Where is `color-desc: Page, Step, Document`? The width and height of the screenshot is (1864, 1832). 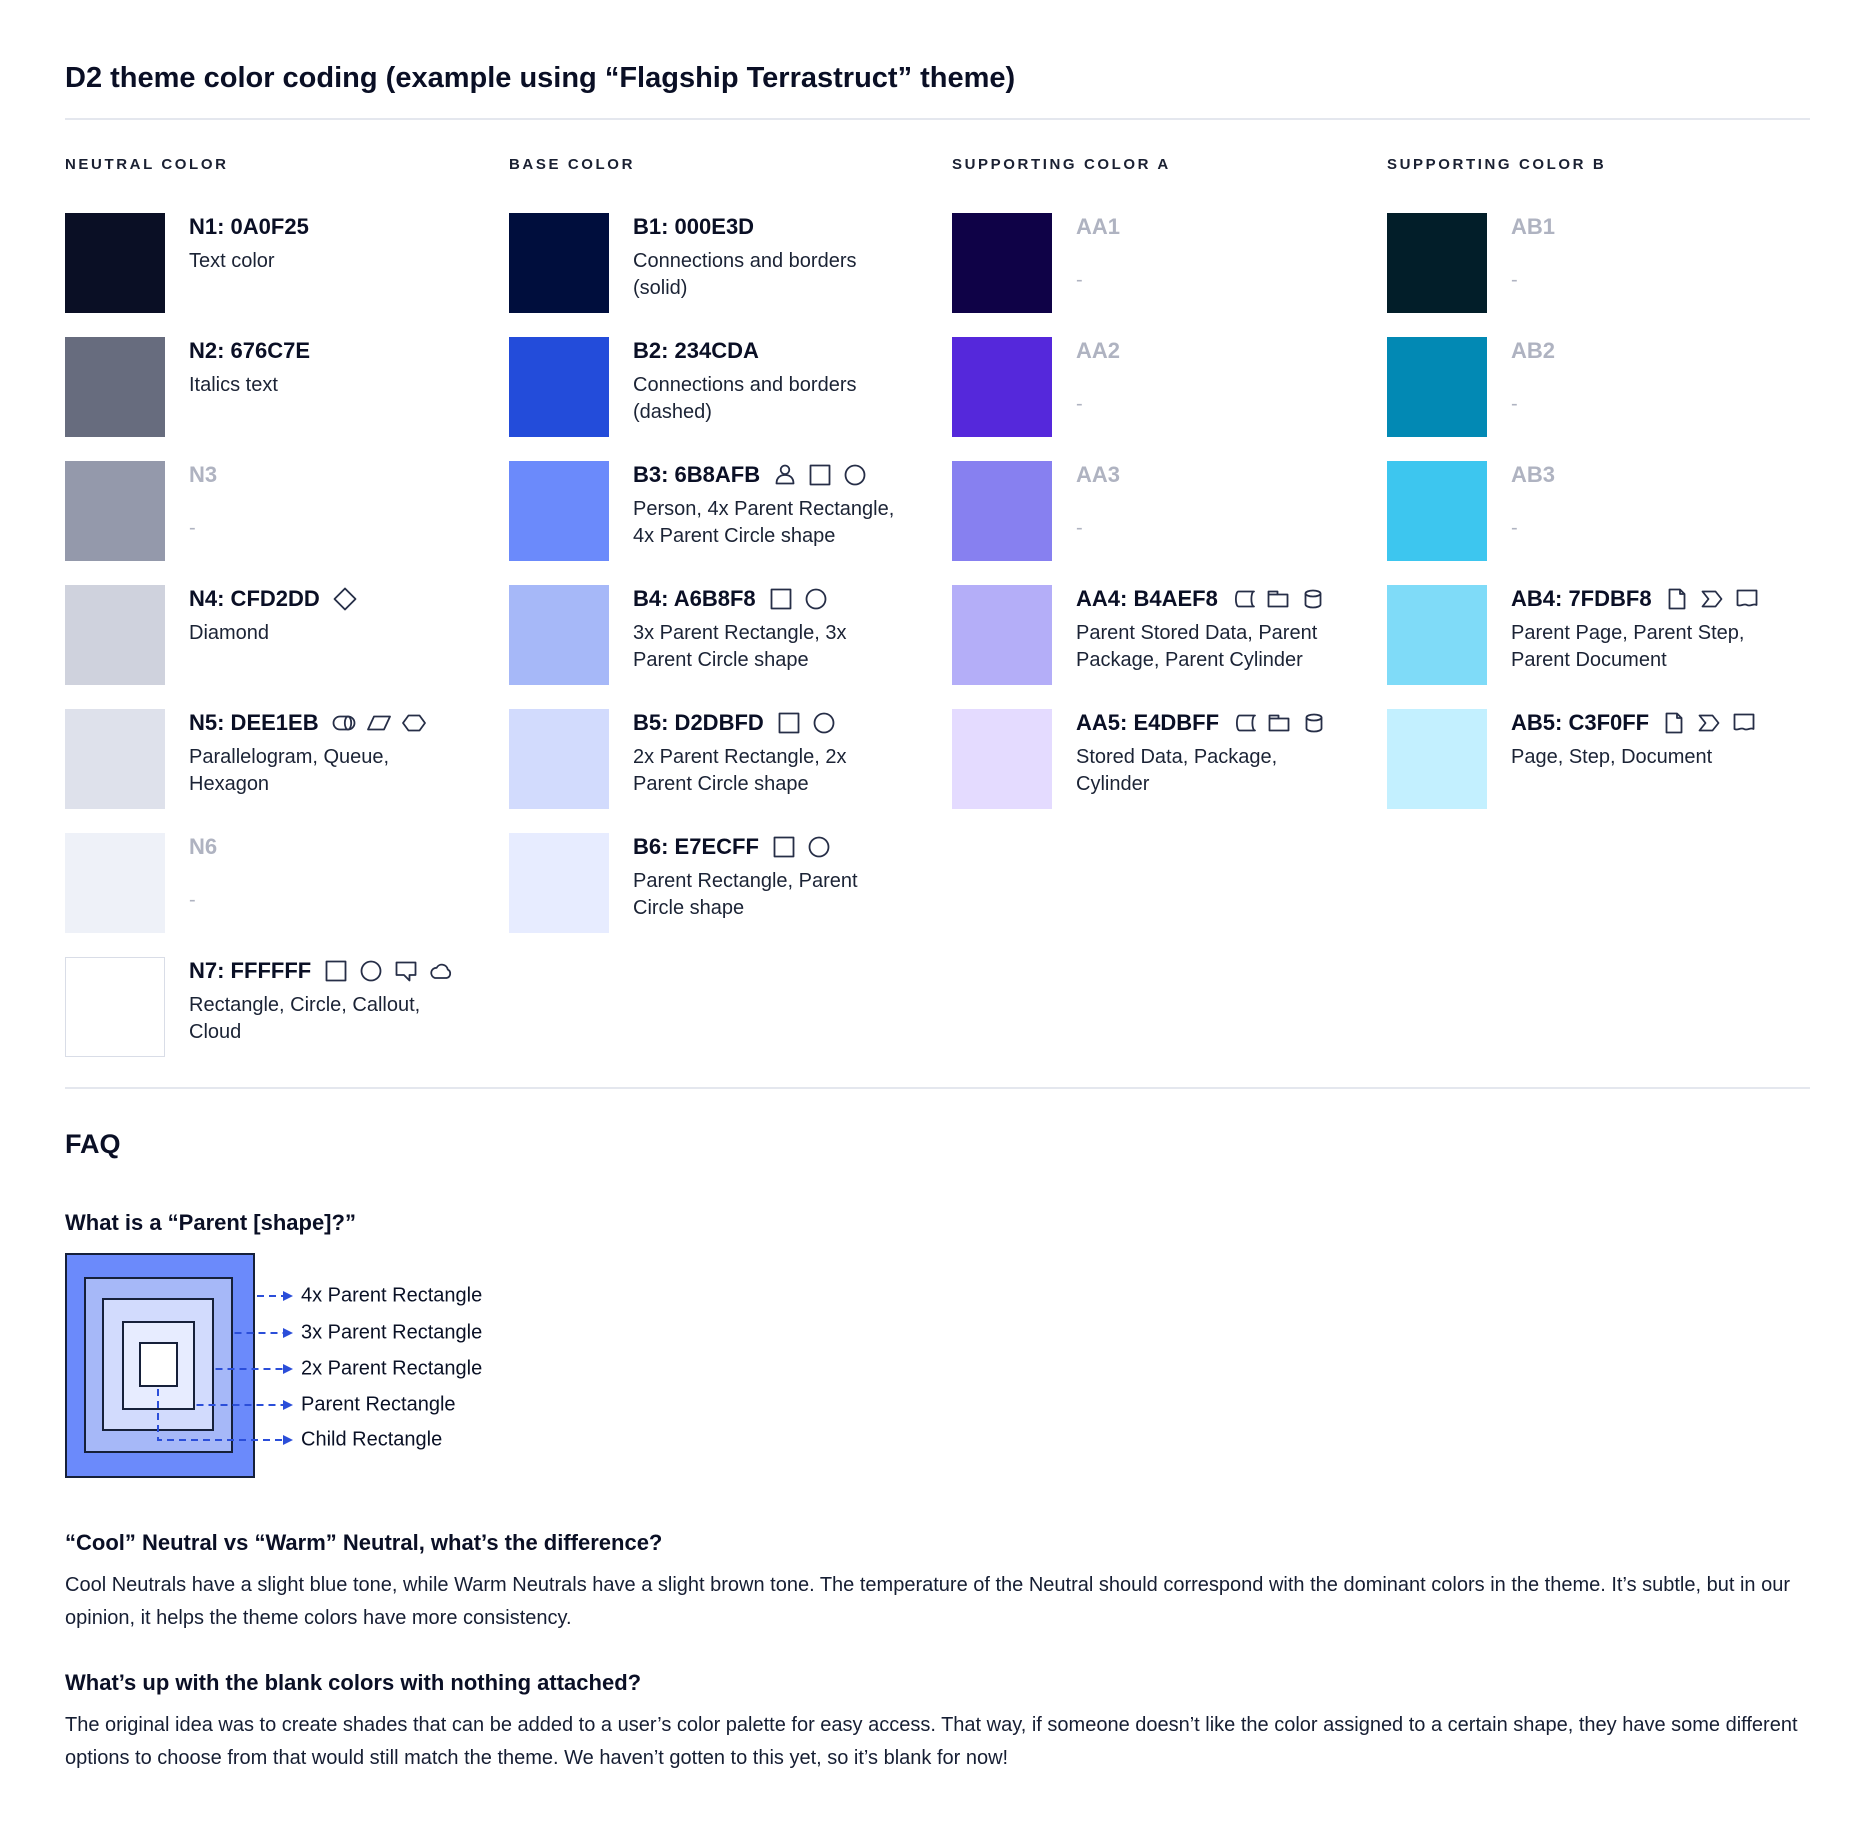 color-desc: Page, Step, Document is located at coordinates (1612, 757).